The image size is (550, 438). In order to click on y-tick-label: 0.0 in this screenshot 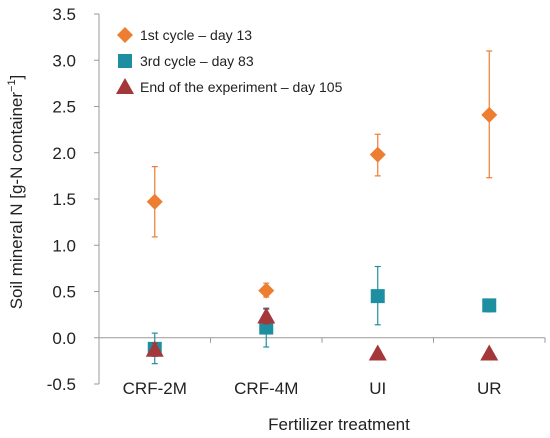, I will do `click(64, 338)`.